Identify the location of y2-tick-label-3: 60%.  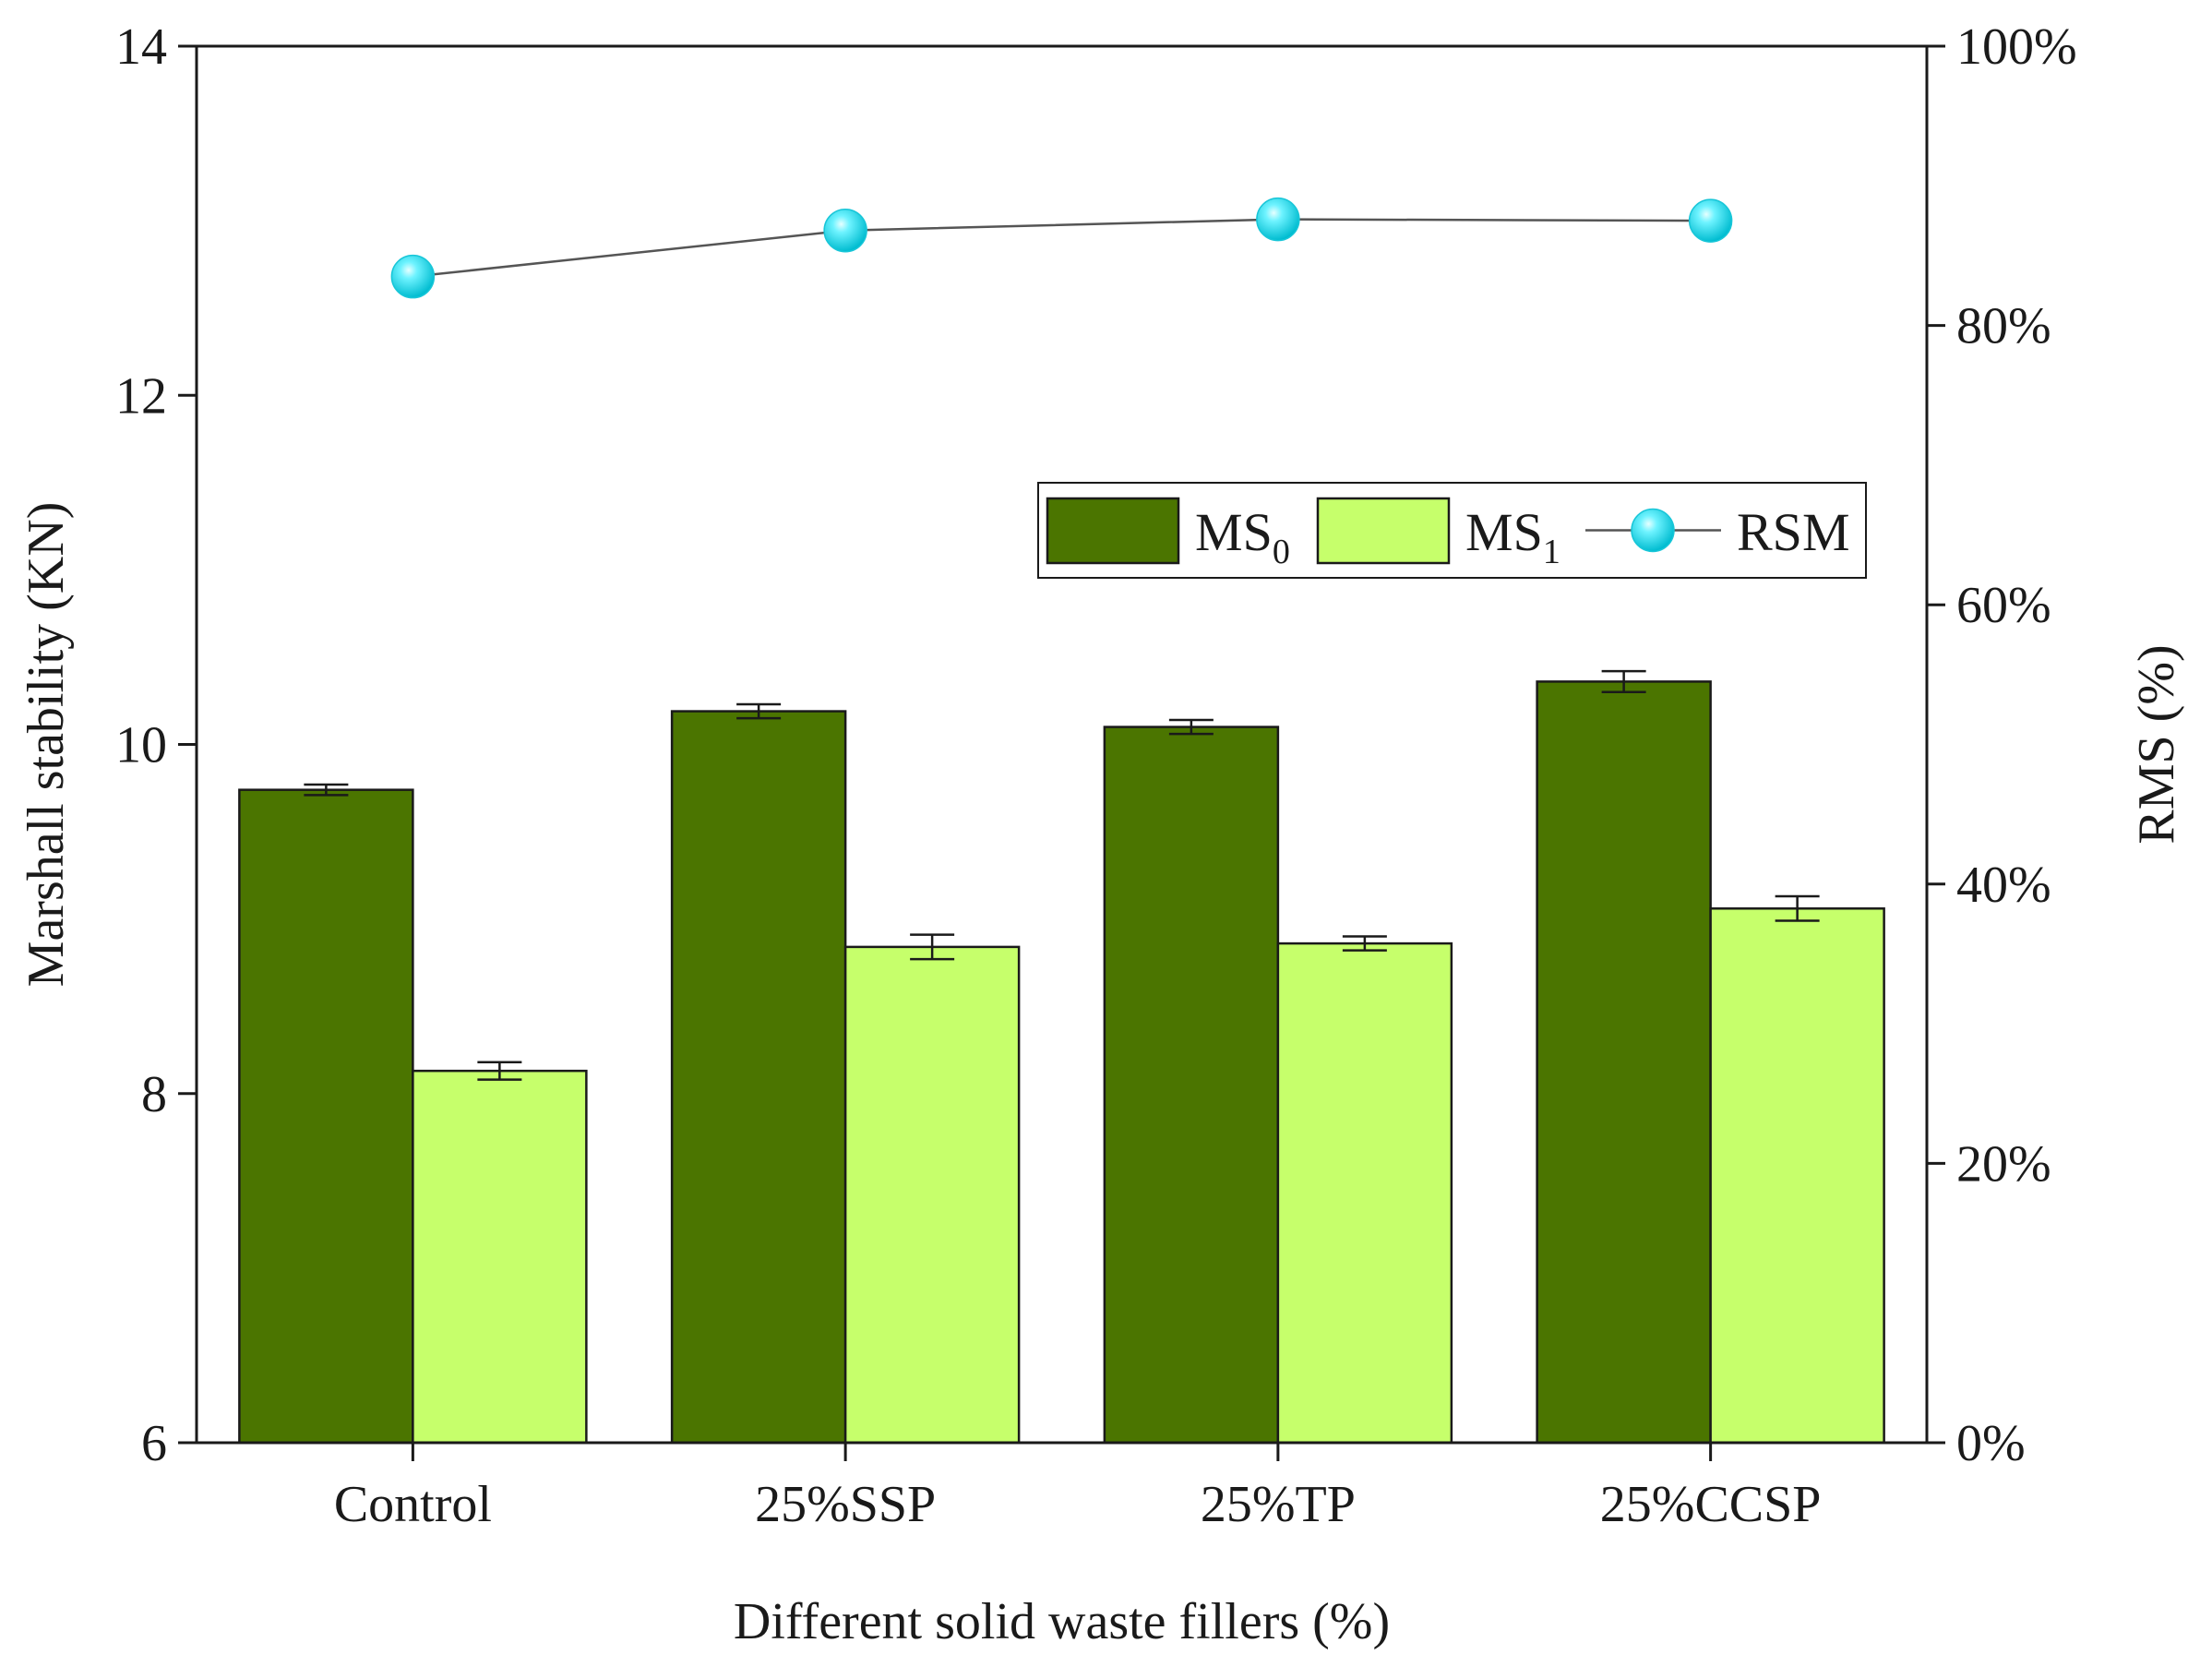
(2003, 605).